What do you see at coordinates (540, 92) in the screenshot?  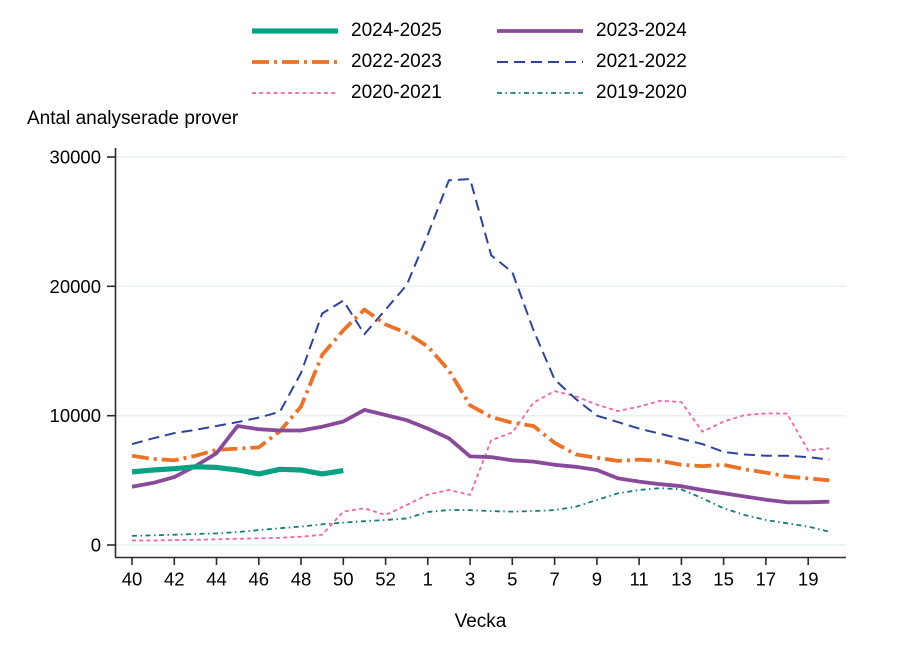 I see `legend-swatch-2019-2020` at bounding box center [540, 92].